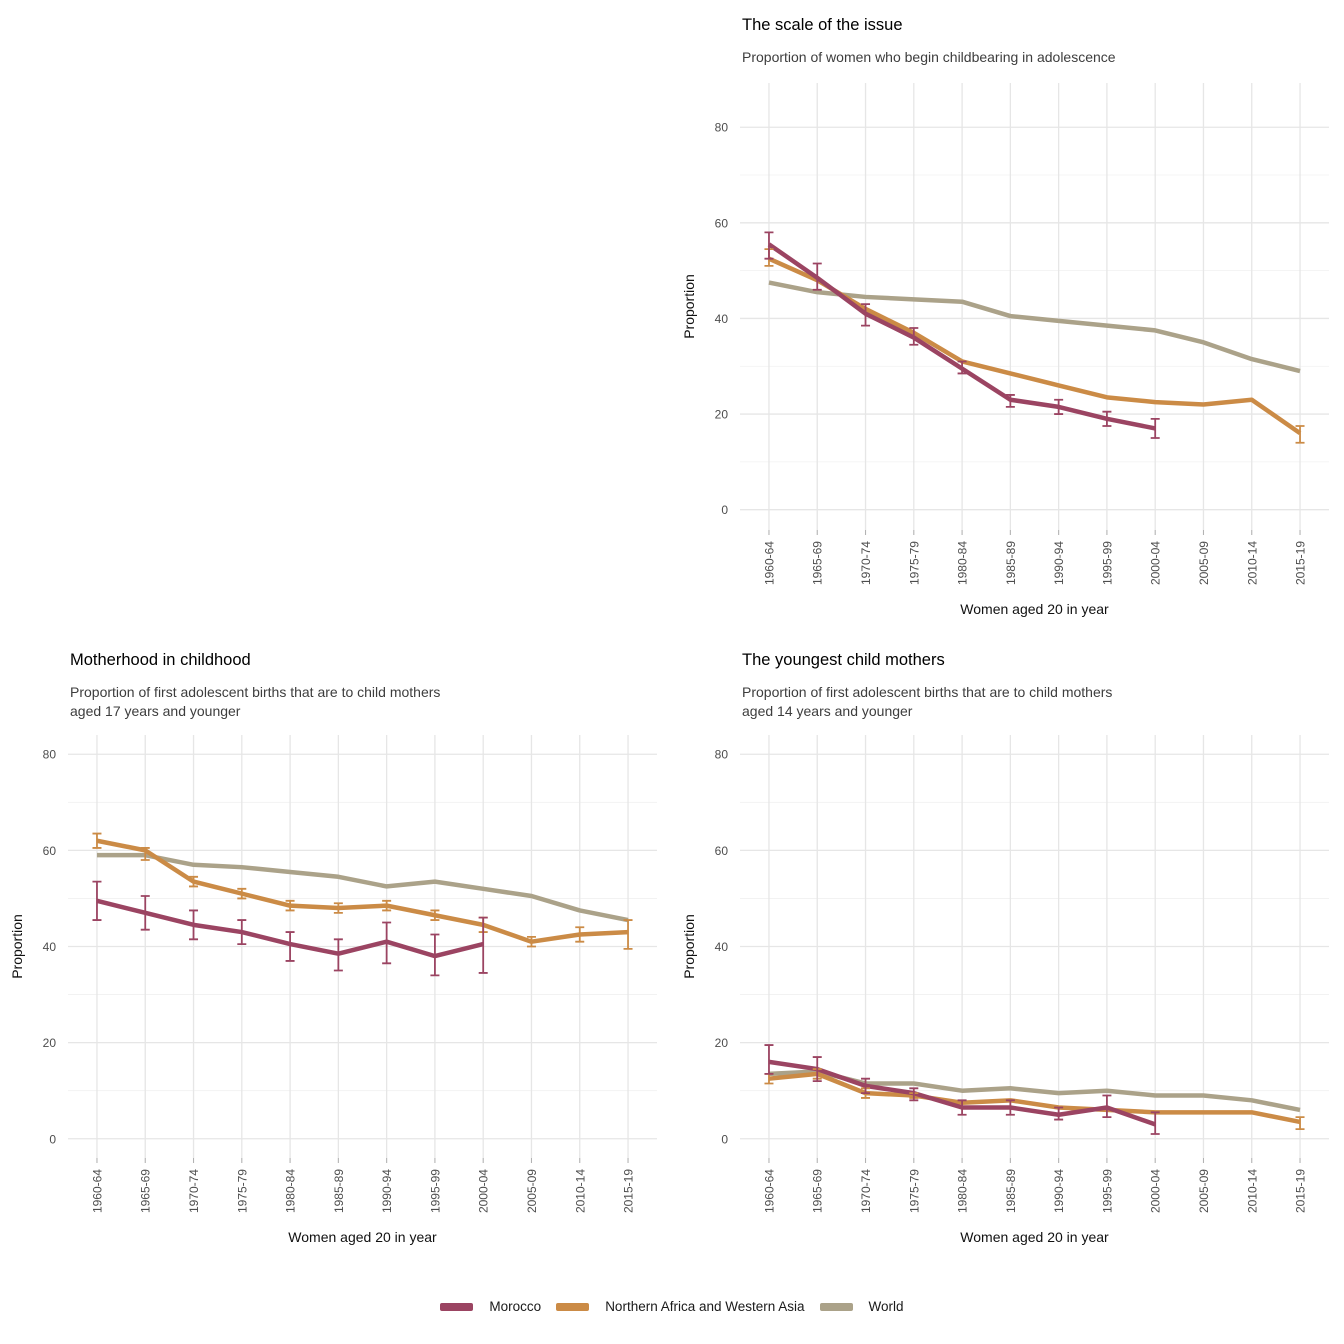 The height and width of the screenshot is (1344, 1344). Describe the element at coordinates (362, 887) in the screenshot. I see `line-world` at that location.